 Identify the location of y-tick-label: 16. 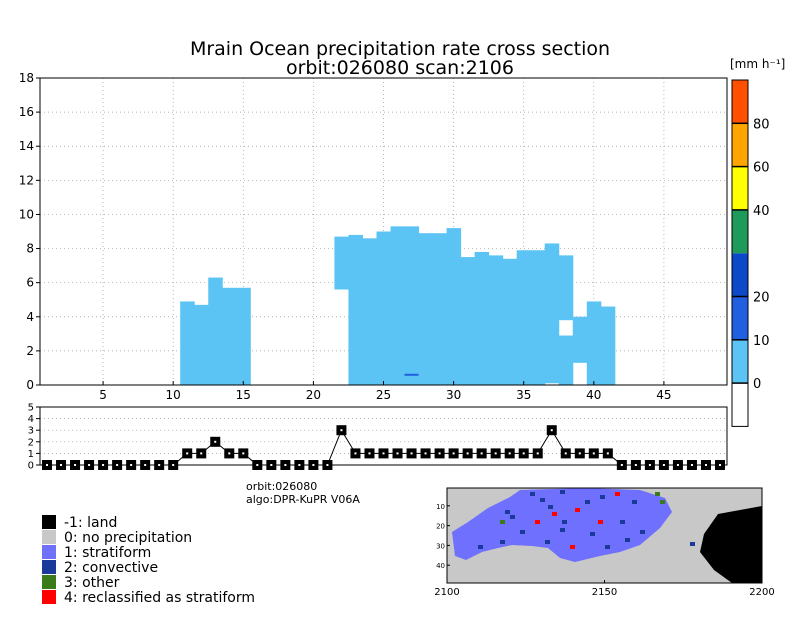
(26, 112).